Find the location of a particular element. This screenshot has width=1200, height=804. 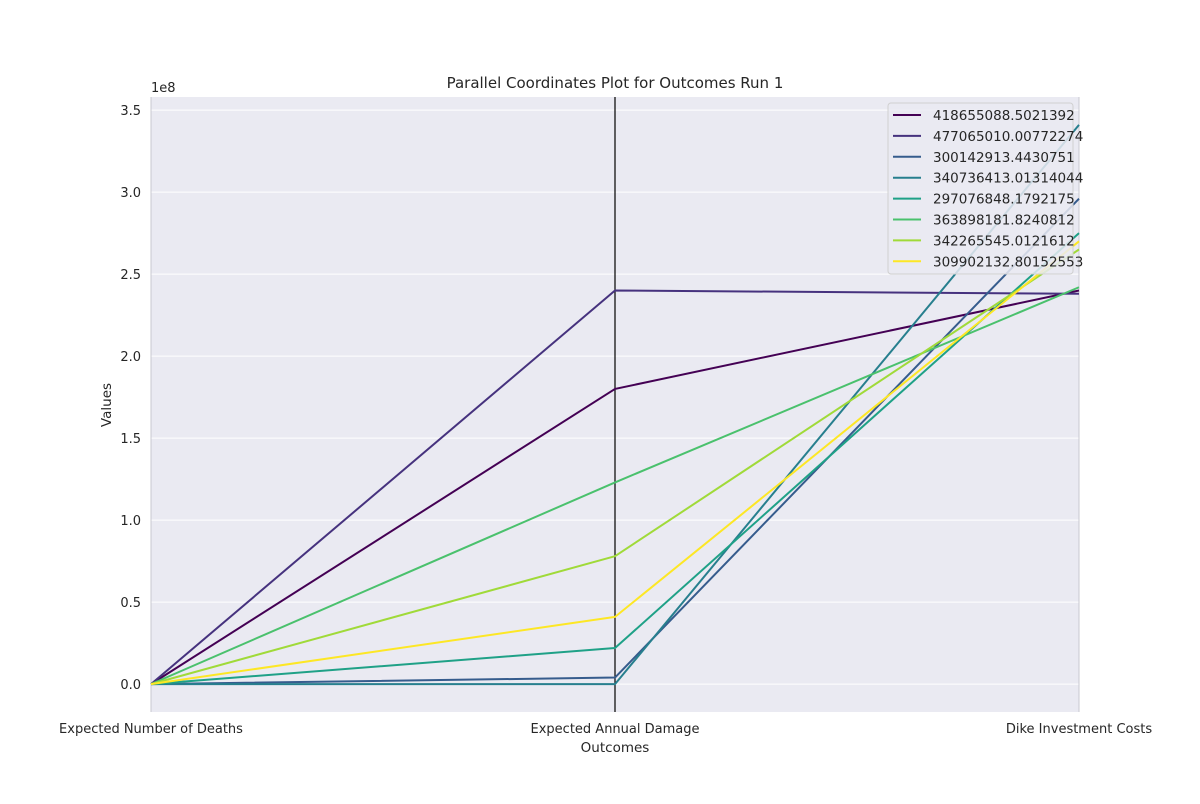

legend-label: 340736413.01314044 is located at coordinates (1008, 179).